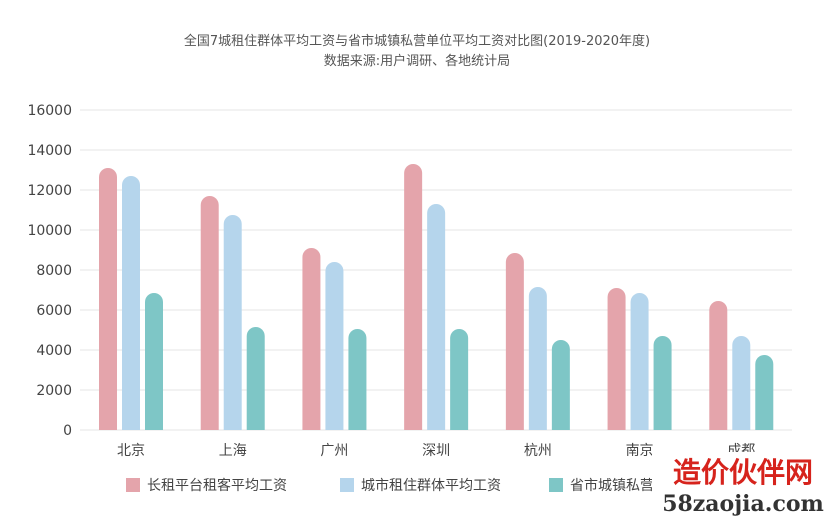 This screenshot has height=516, width=834. I want to click on y-tick-label: 0, so click(67, 431).